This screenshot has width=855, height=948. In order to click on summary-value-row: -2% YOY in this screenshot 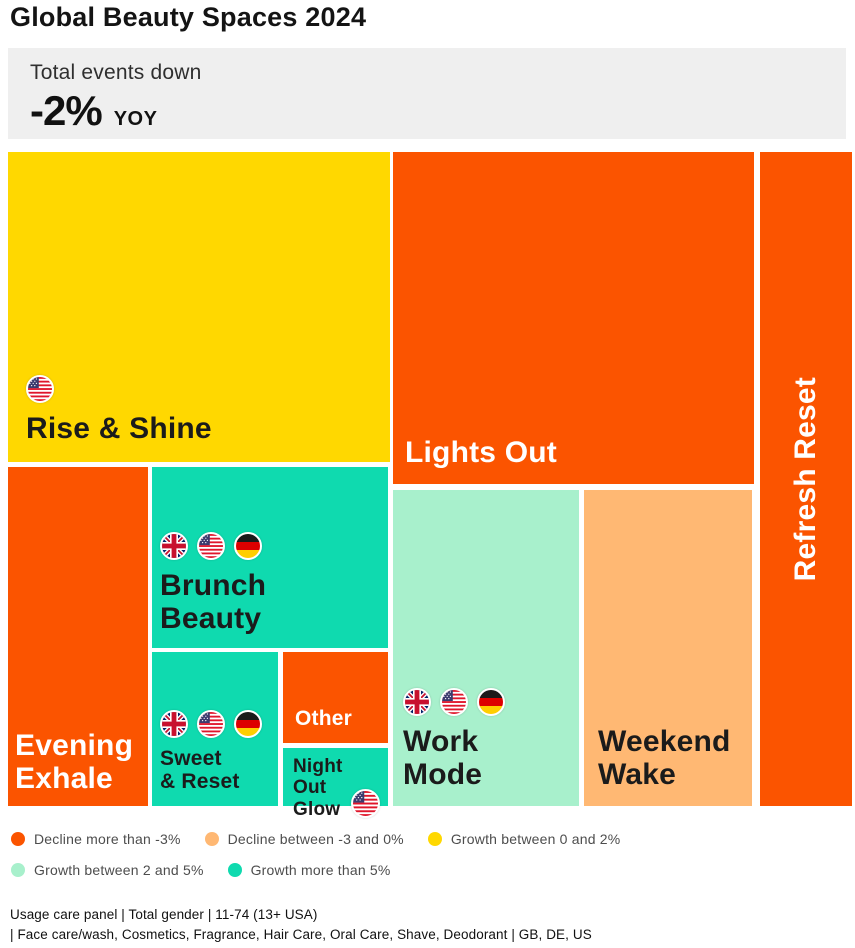, I will do `click(427, 111)`.